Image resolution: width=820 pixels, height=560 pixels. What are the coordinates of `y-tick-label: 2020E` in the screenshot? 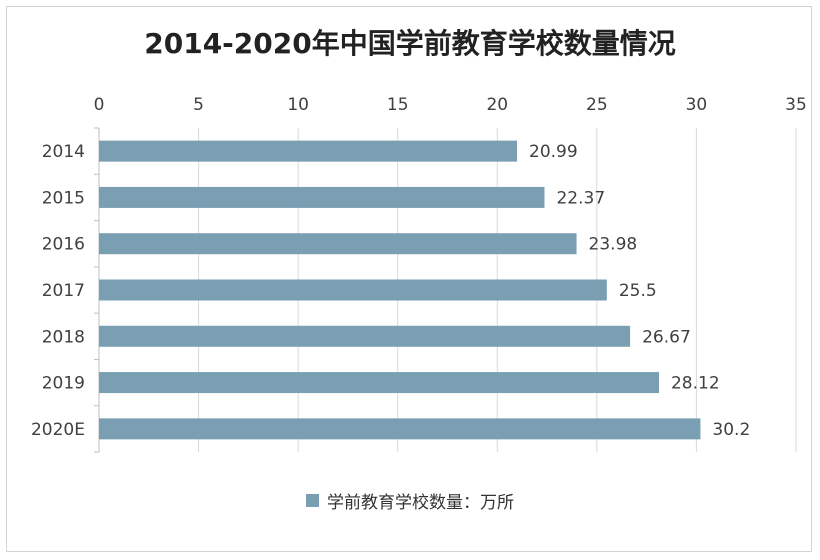 It's located at (58, 430).